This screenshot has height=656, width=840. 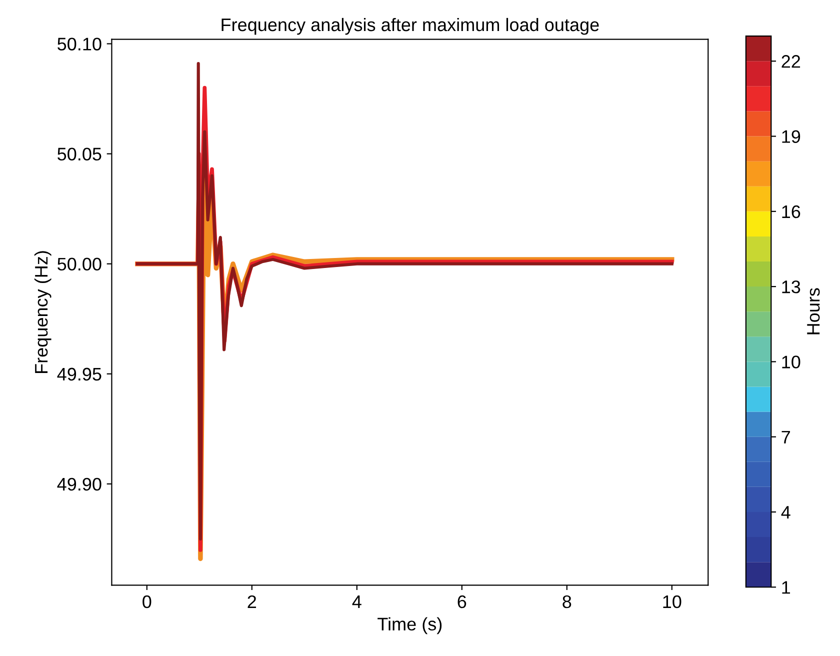 What do you see at coordinates (410, 625) in the screenshot?
I see `x-axis-title: Time (s)` at bounding box center [410, 625].